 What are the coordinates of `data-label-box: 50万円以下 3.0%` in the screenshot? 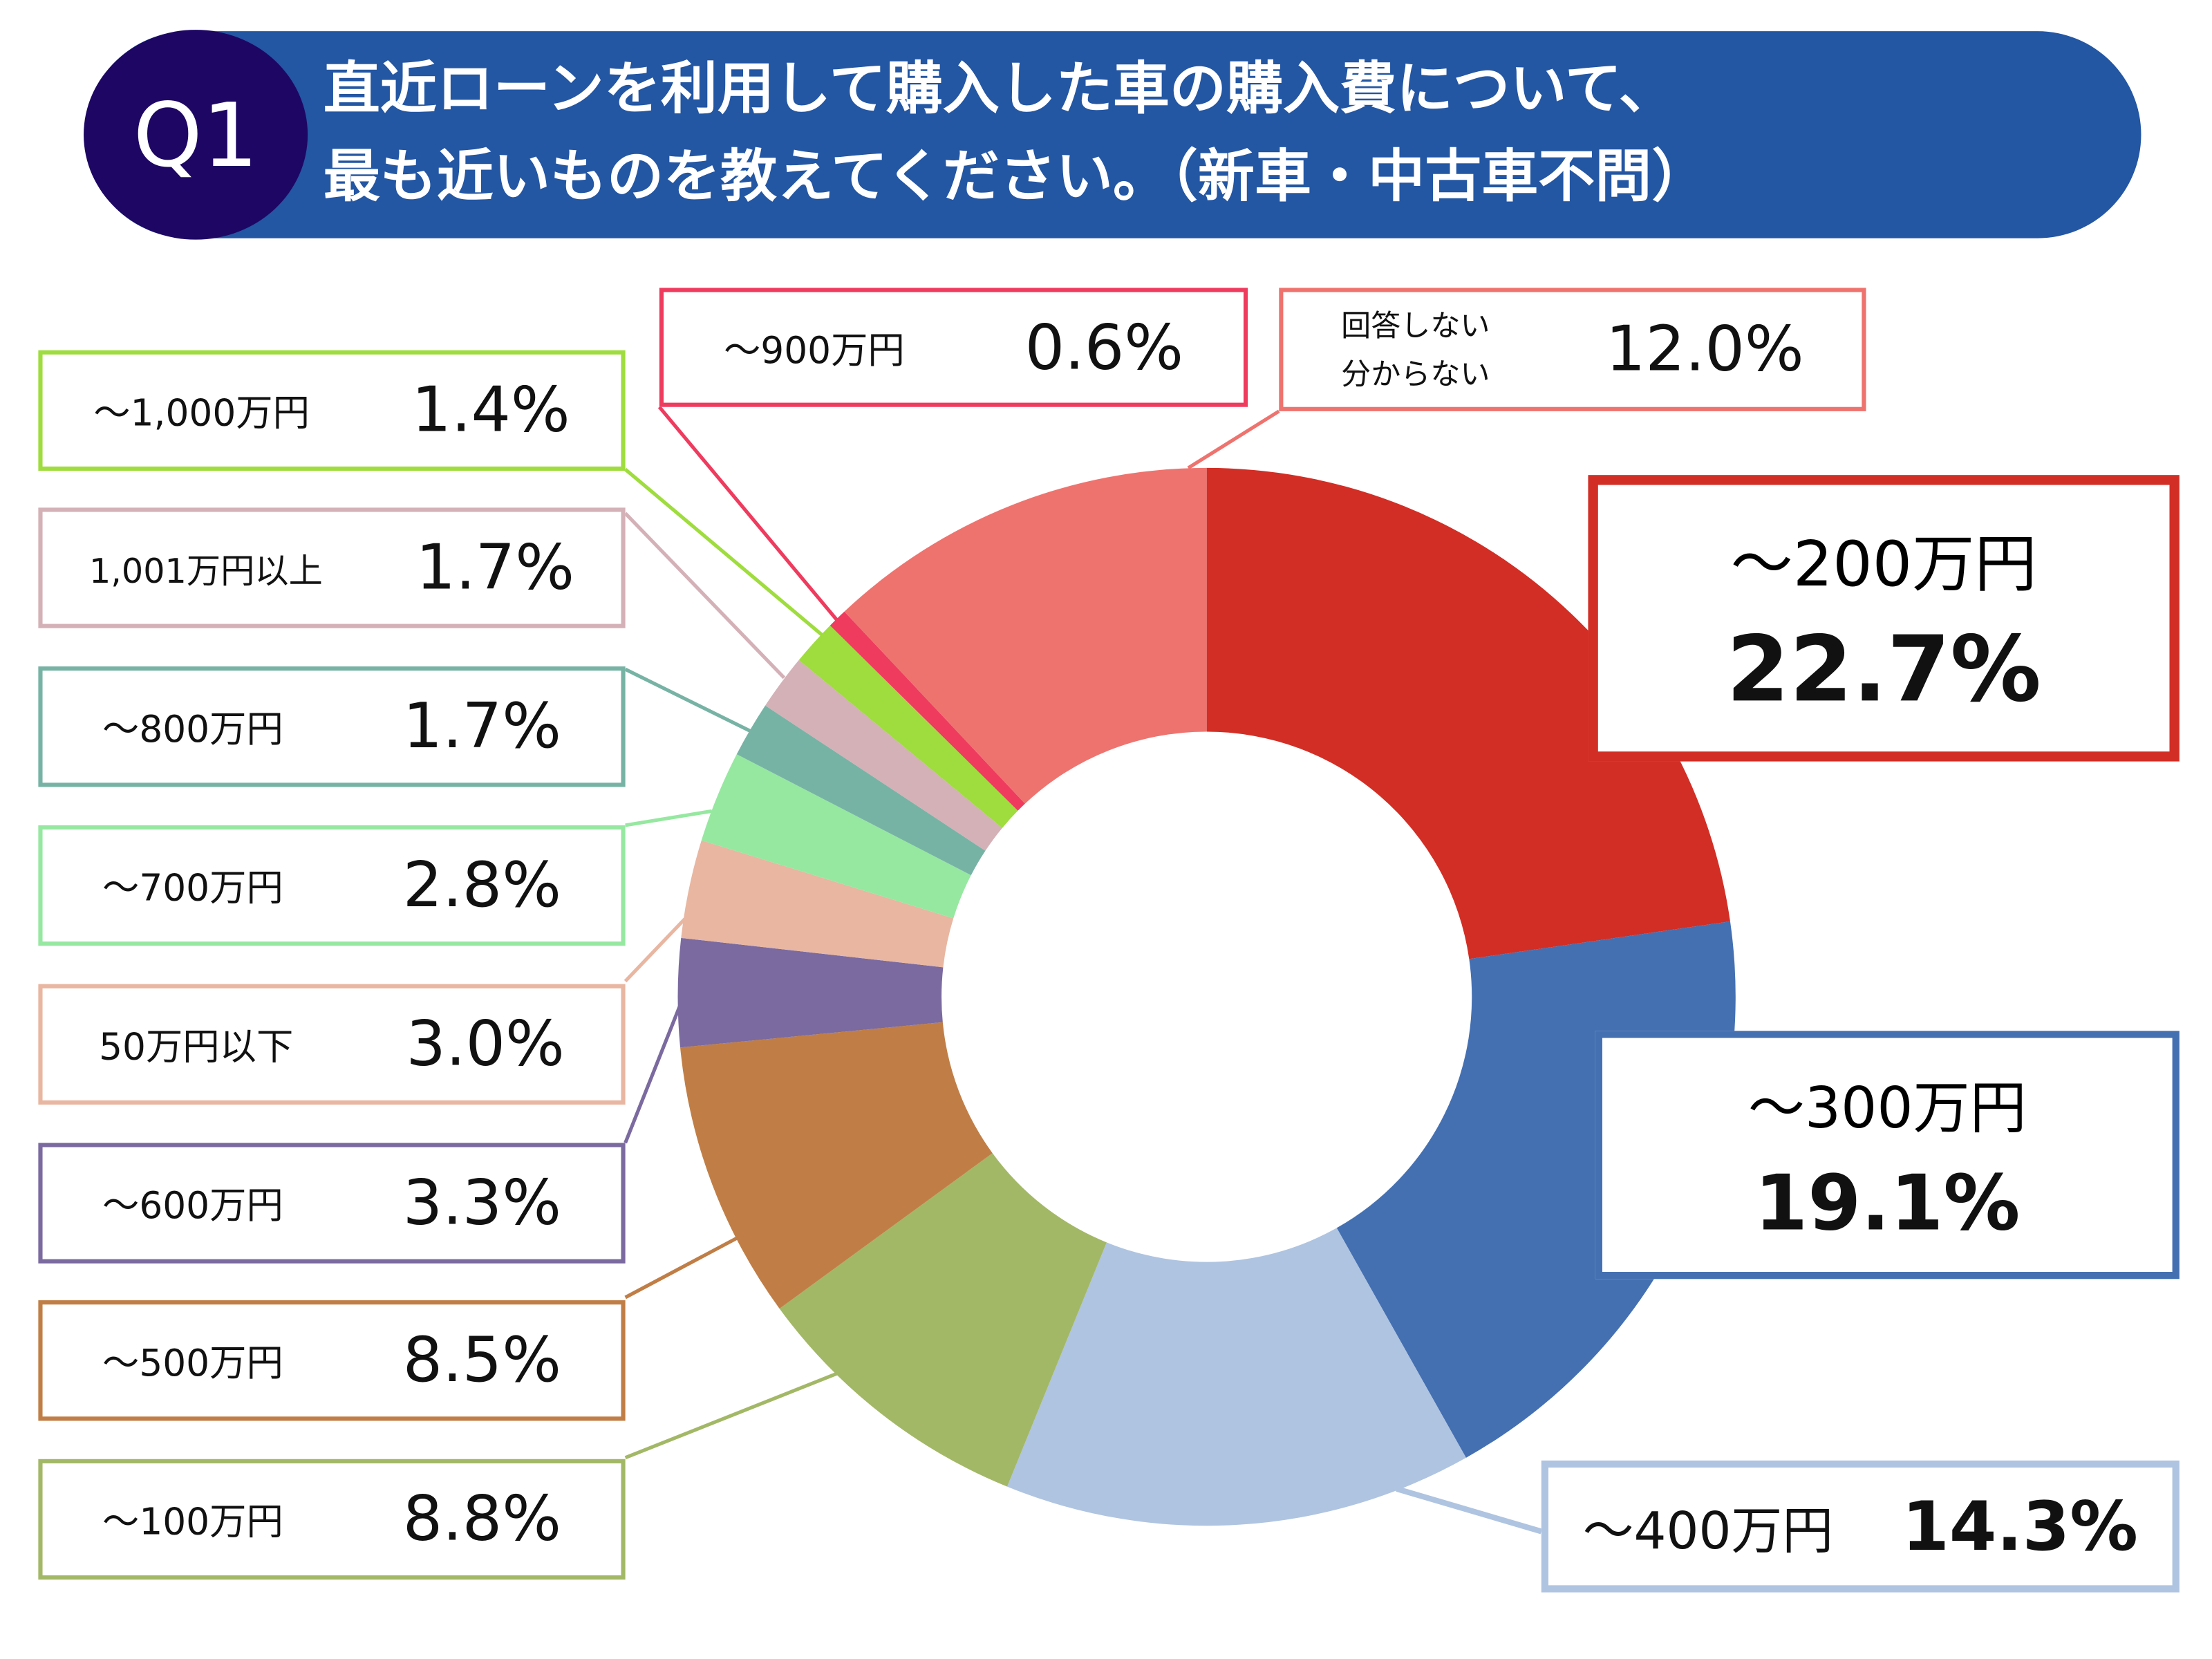 It's located at (332, 1044).